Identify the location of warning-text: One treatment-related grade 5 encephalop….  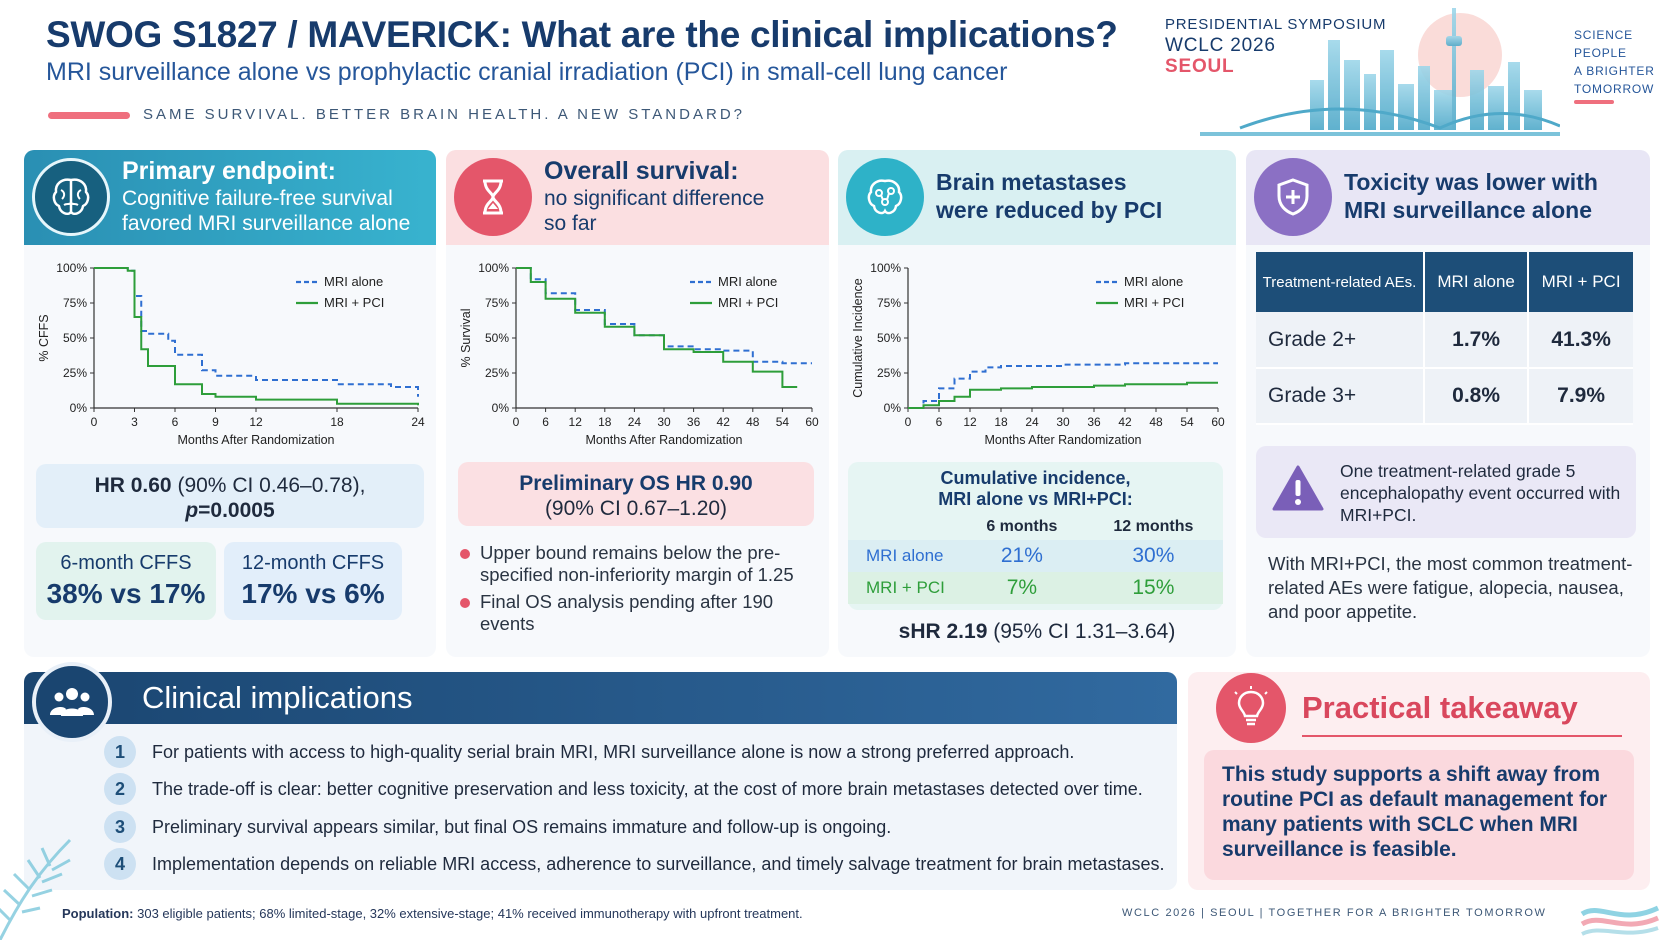
(1480, 493).